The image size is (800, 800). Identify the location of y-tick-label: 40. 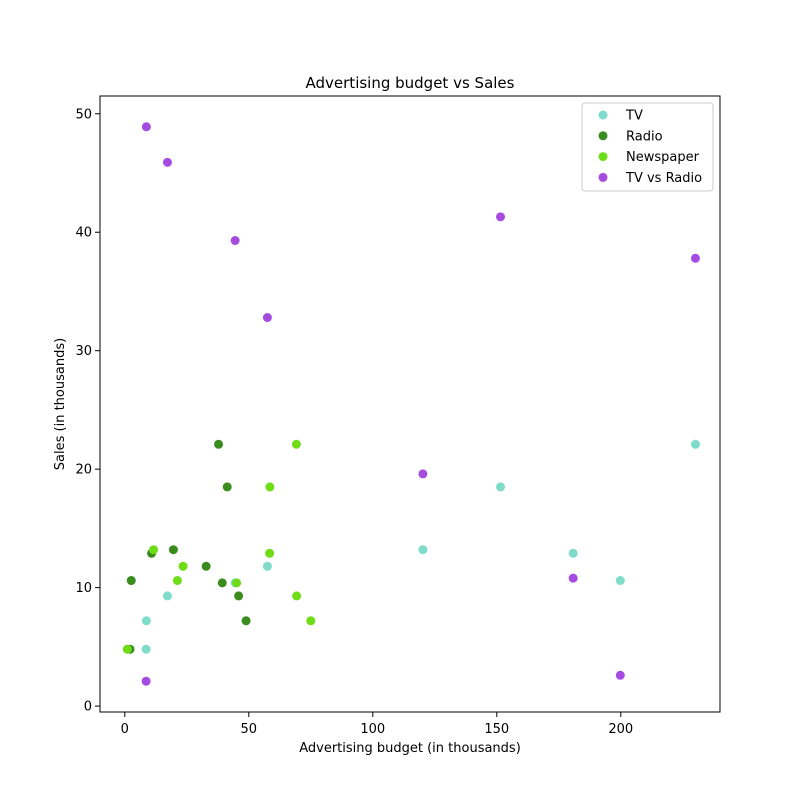
(83, 233).